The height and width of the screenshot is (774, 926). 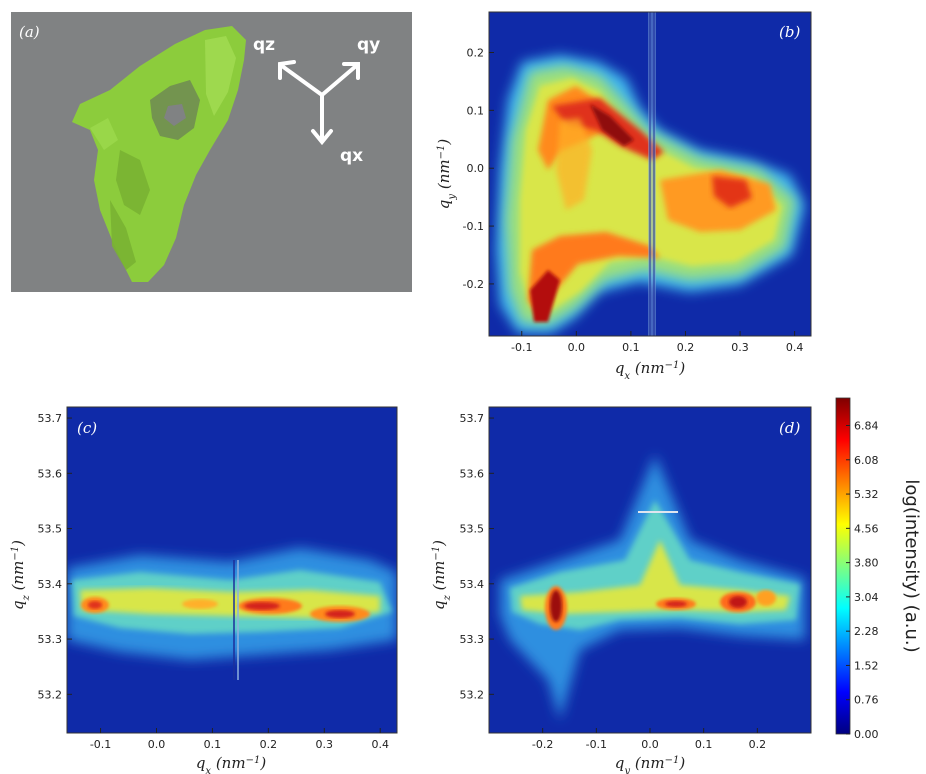 I want to click on colorbar-tick-label: 6.08, so click(x=866, y=460).